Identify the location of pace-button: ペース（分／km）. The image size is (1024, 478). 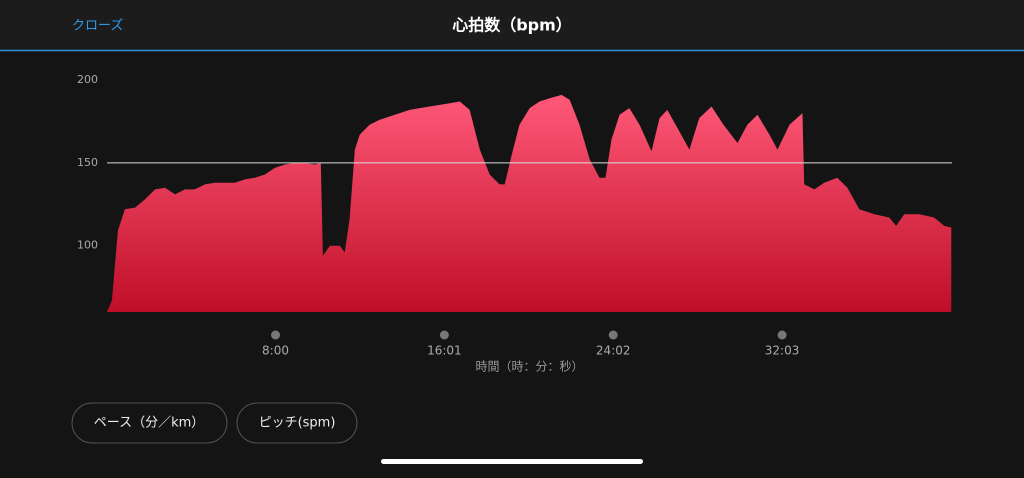
(149, 423).